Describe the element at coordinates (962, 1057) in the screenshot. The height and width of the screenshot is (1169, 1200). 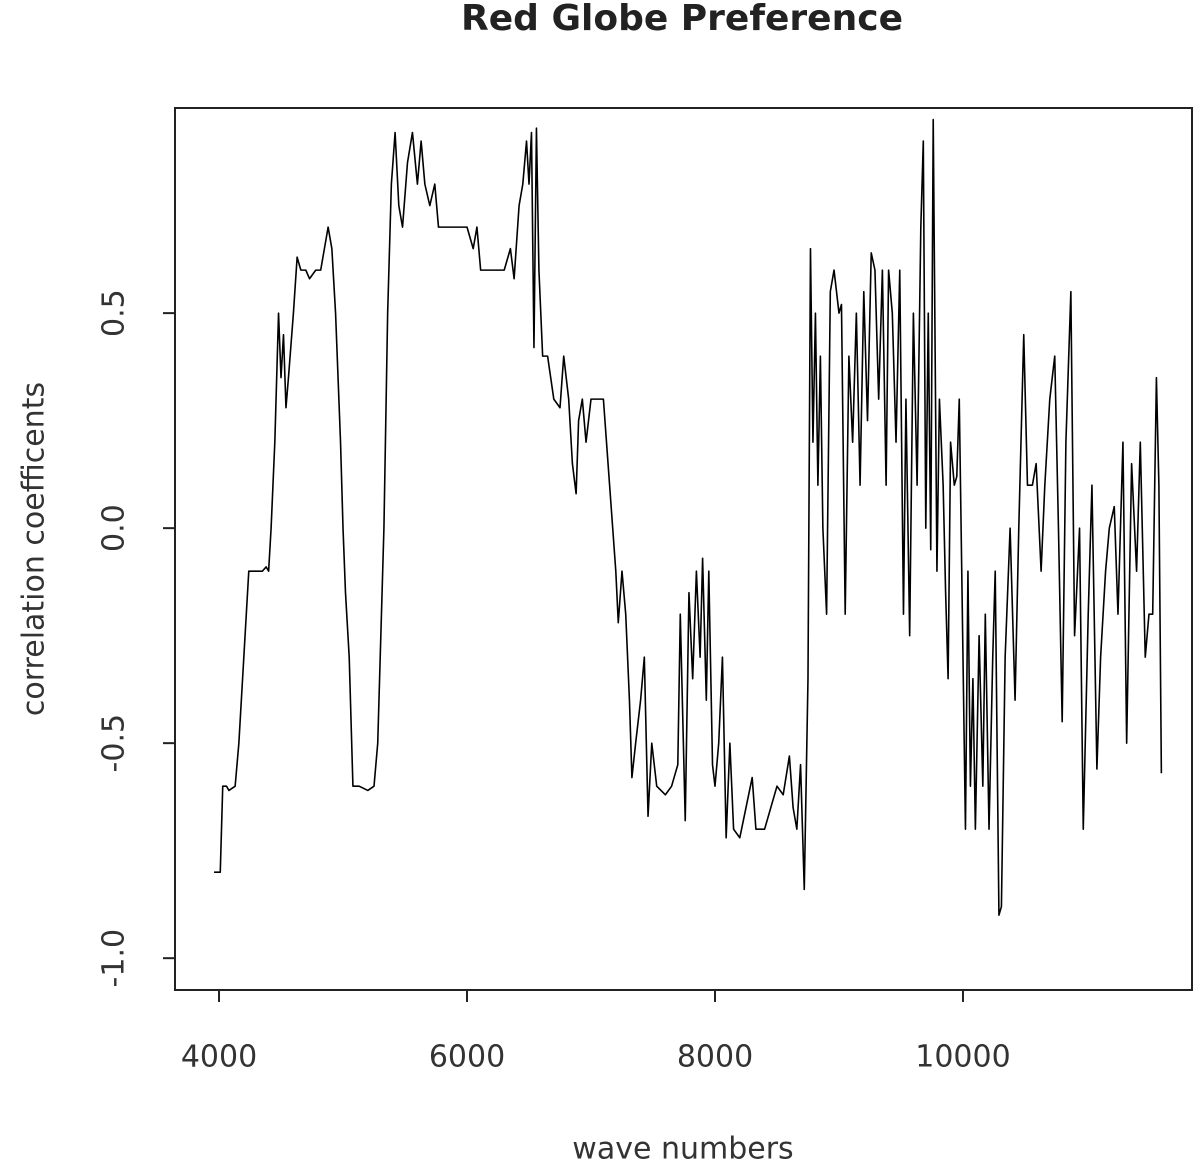
I see `x-tick-label: 10000` at that location.